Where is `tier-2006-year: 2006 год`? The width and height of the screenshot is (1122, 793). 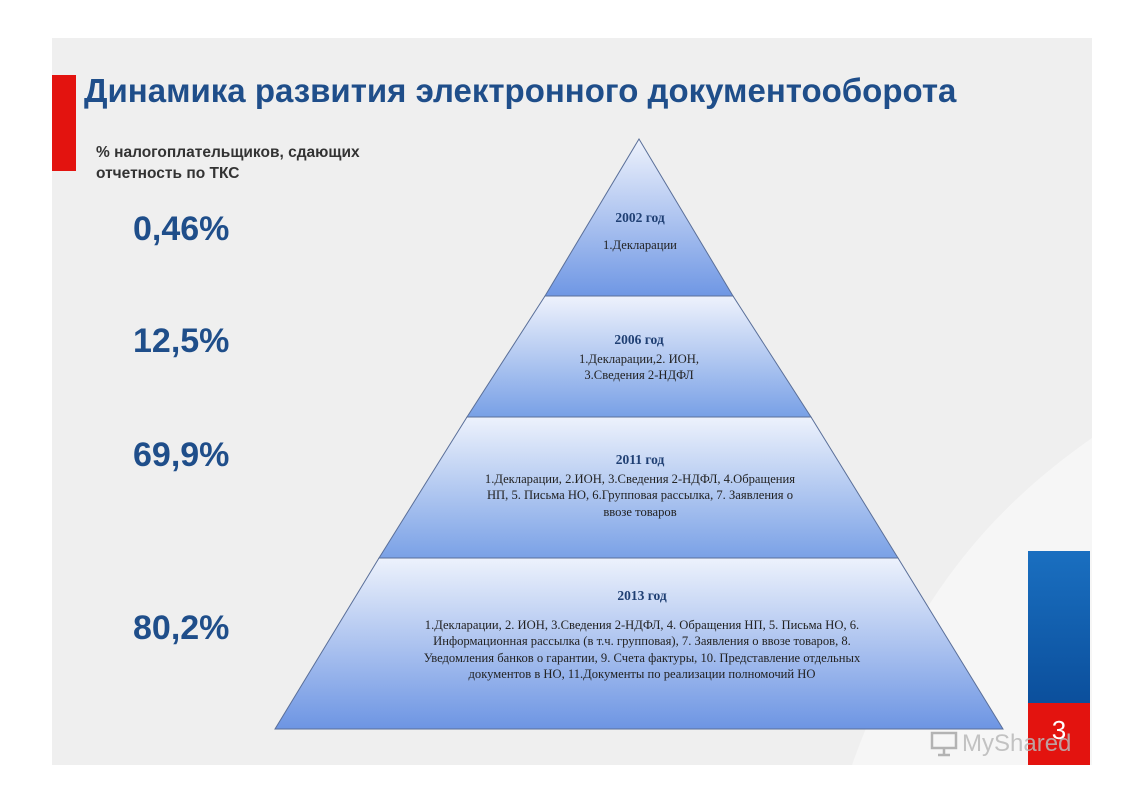 tier-2006-year: 2006 год is located at coordinates (639, 339).